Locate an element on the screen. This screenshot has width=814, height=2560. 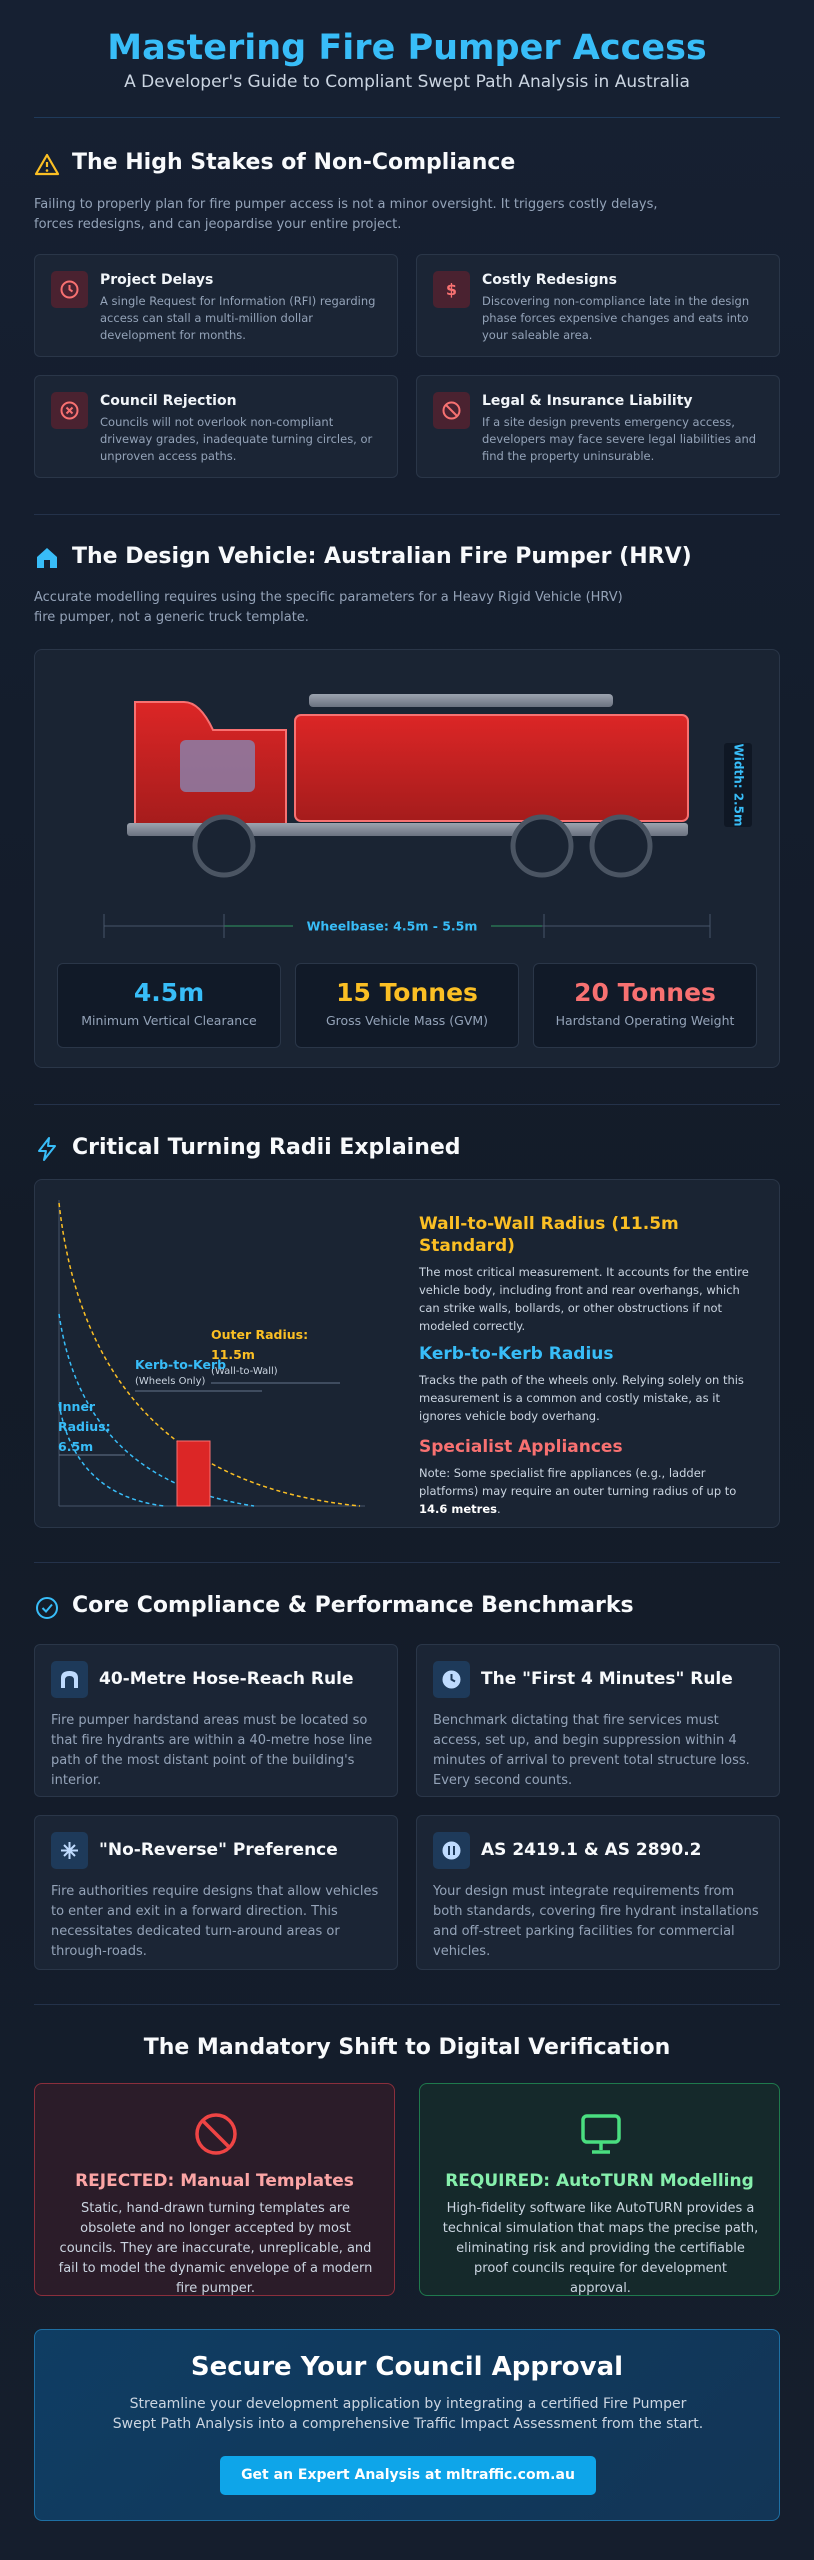
card-title: REJECTED: Manual Templates is located at coordinates (214, 2181).